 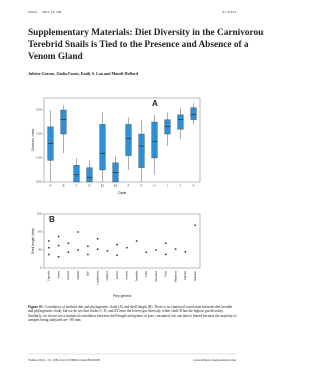 What do you see at coordinates (175, 276) in the screenshot?
I see `x-tick-label: Magelona` at bounding box center [175, 276].